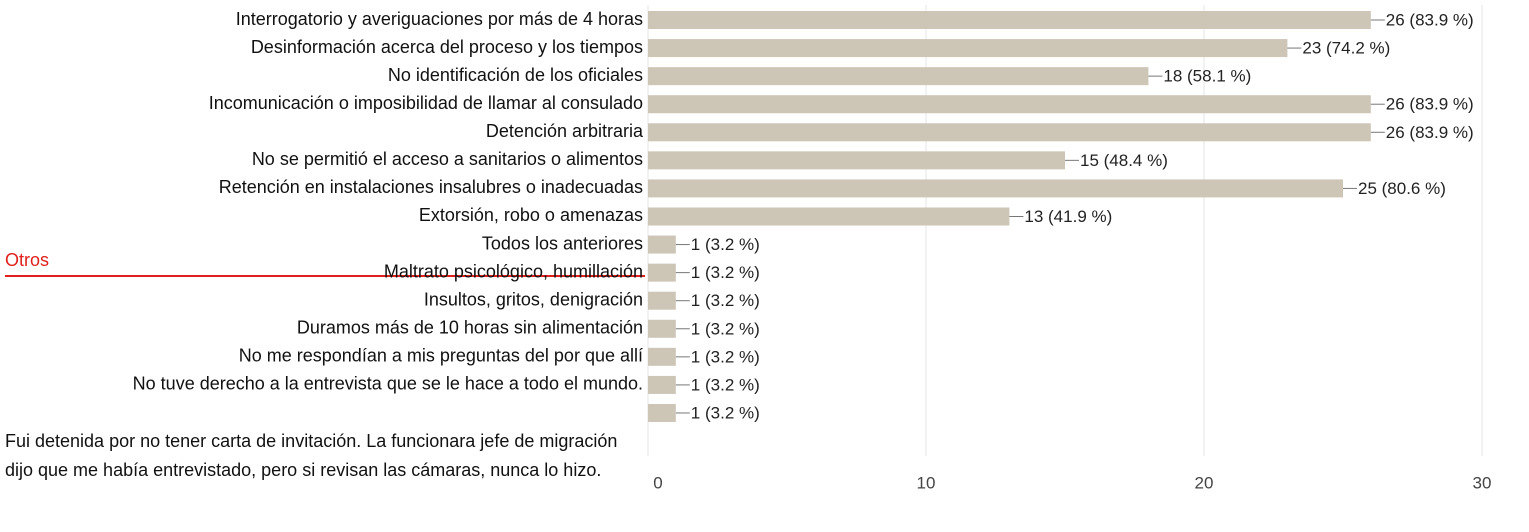 The image size is (1529, 532). Describe the element at coordinates (533, 299) in the screenshot. I see `y-tick-label: Insultos, gritos, denigración` at that location.